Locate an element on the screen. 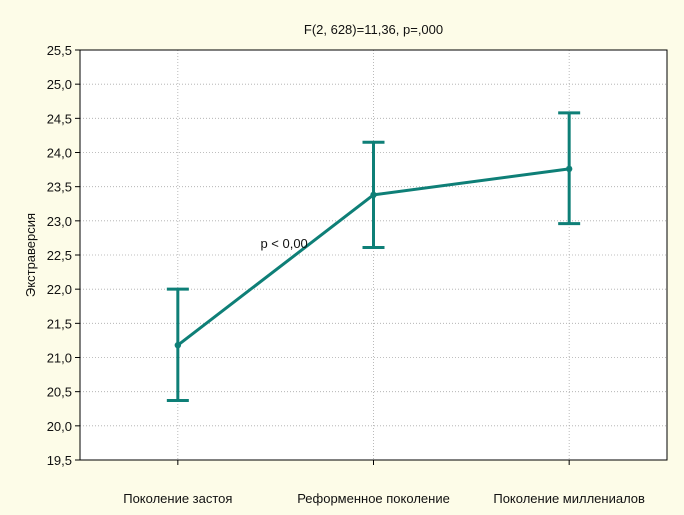 This screenshot has height=515, width=684. y-tick-label: 24,5 is located at coordinates (59, 118).